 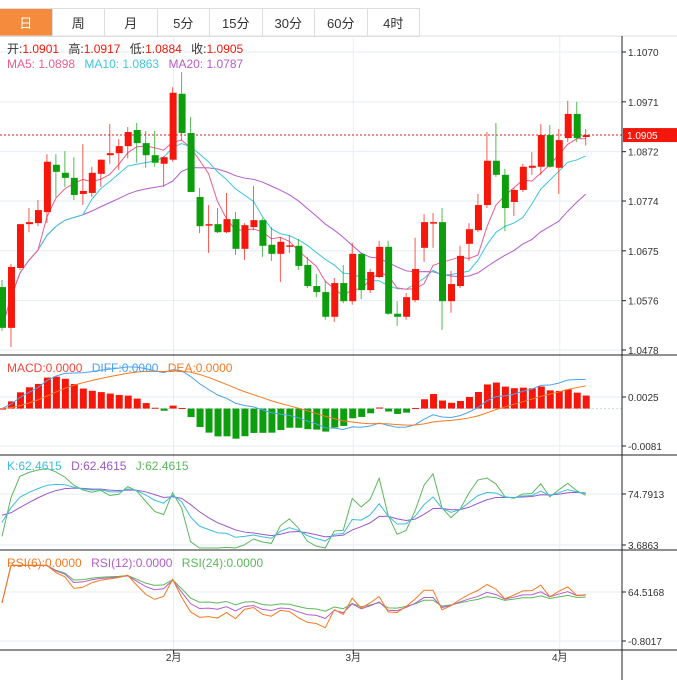 I want to click on tab-6: 60分, so click(x=341, y=22).